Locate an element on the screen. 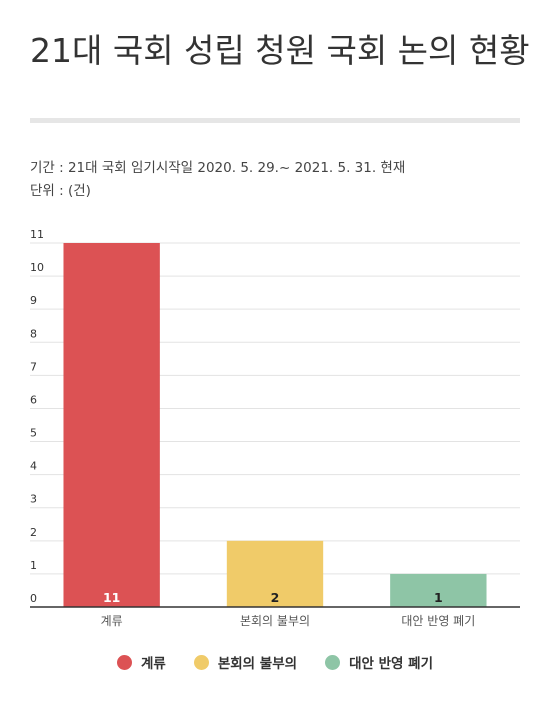 The width and height of the screenshot is (550, 704). y-tick-label-11: 11 is located at coordinates (37, 234).